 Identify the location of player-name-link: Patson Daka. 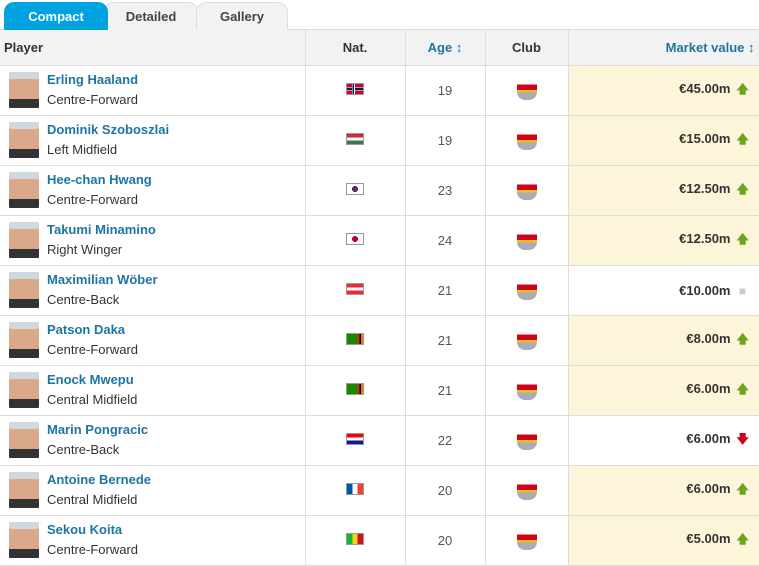
(86, 329).